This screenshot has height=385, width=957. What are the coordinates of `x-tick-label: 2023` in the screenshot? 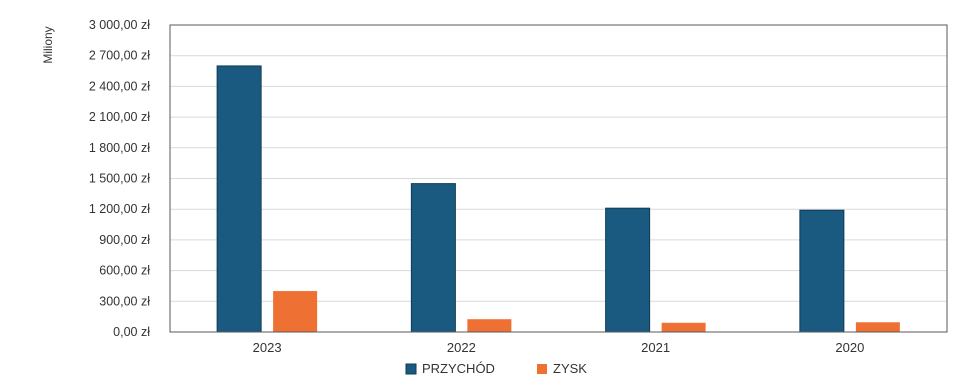 It's located at (267, 347).